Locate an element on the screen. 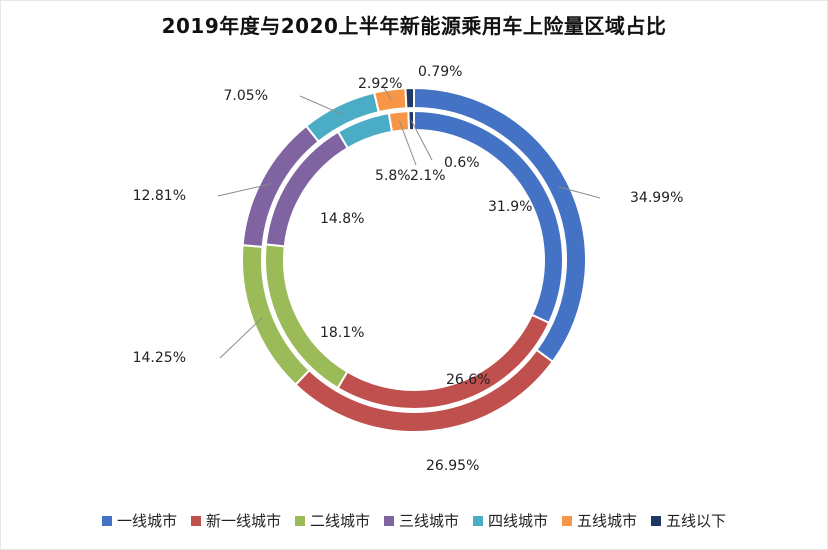 The height and width of the screenshot is (550, 828). inner-data-label-3: 14.8% is located at coordinates (342, 219).